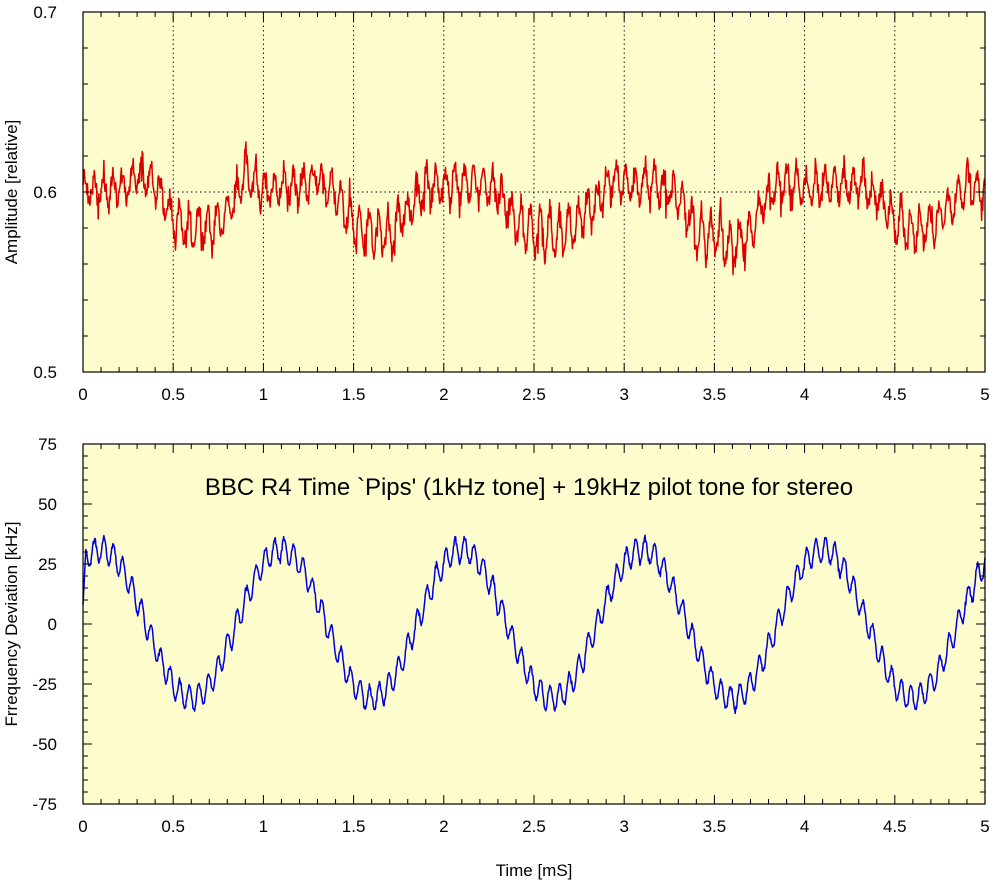 Image resolution: width=997 pixels, height=884 pixels. I want to click on y-tick-label: 0, so click(52, 624).